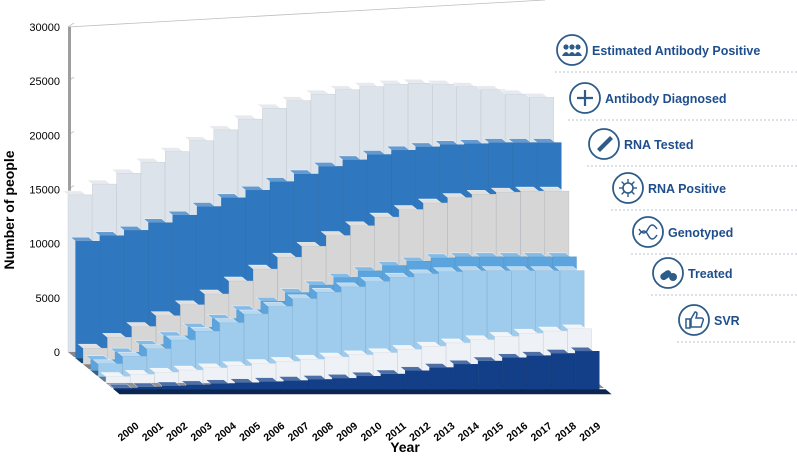 This screenshot has width=797, height=461. I want to click on legend-item: Estimated Antibody Positive, so click(676, 53).